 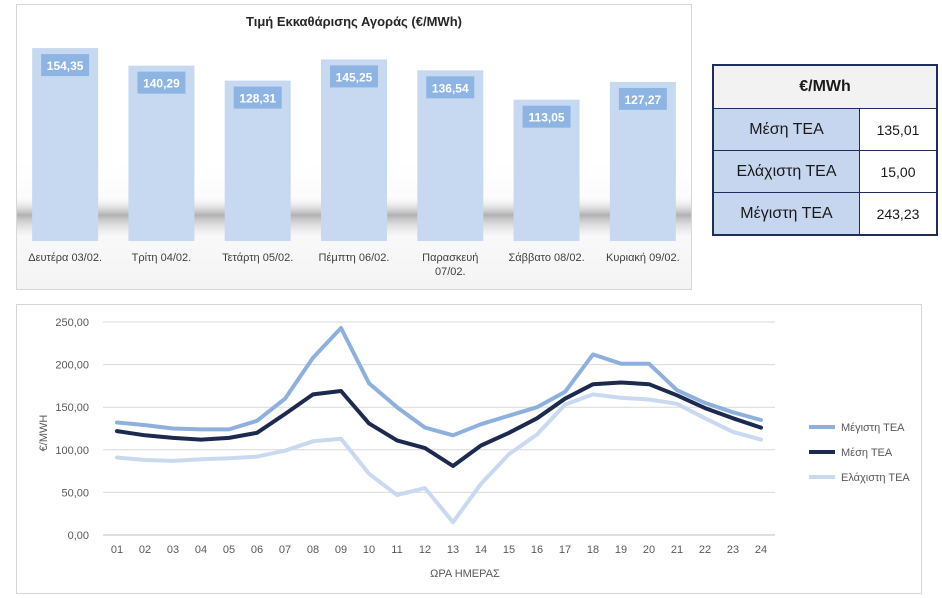 I want to click on x-tick-label: 22, so click(x=705, y=550).